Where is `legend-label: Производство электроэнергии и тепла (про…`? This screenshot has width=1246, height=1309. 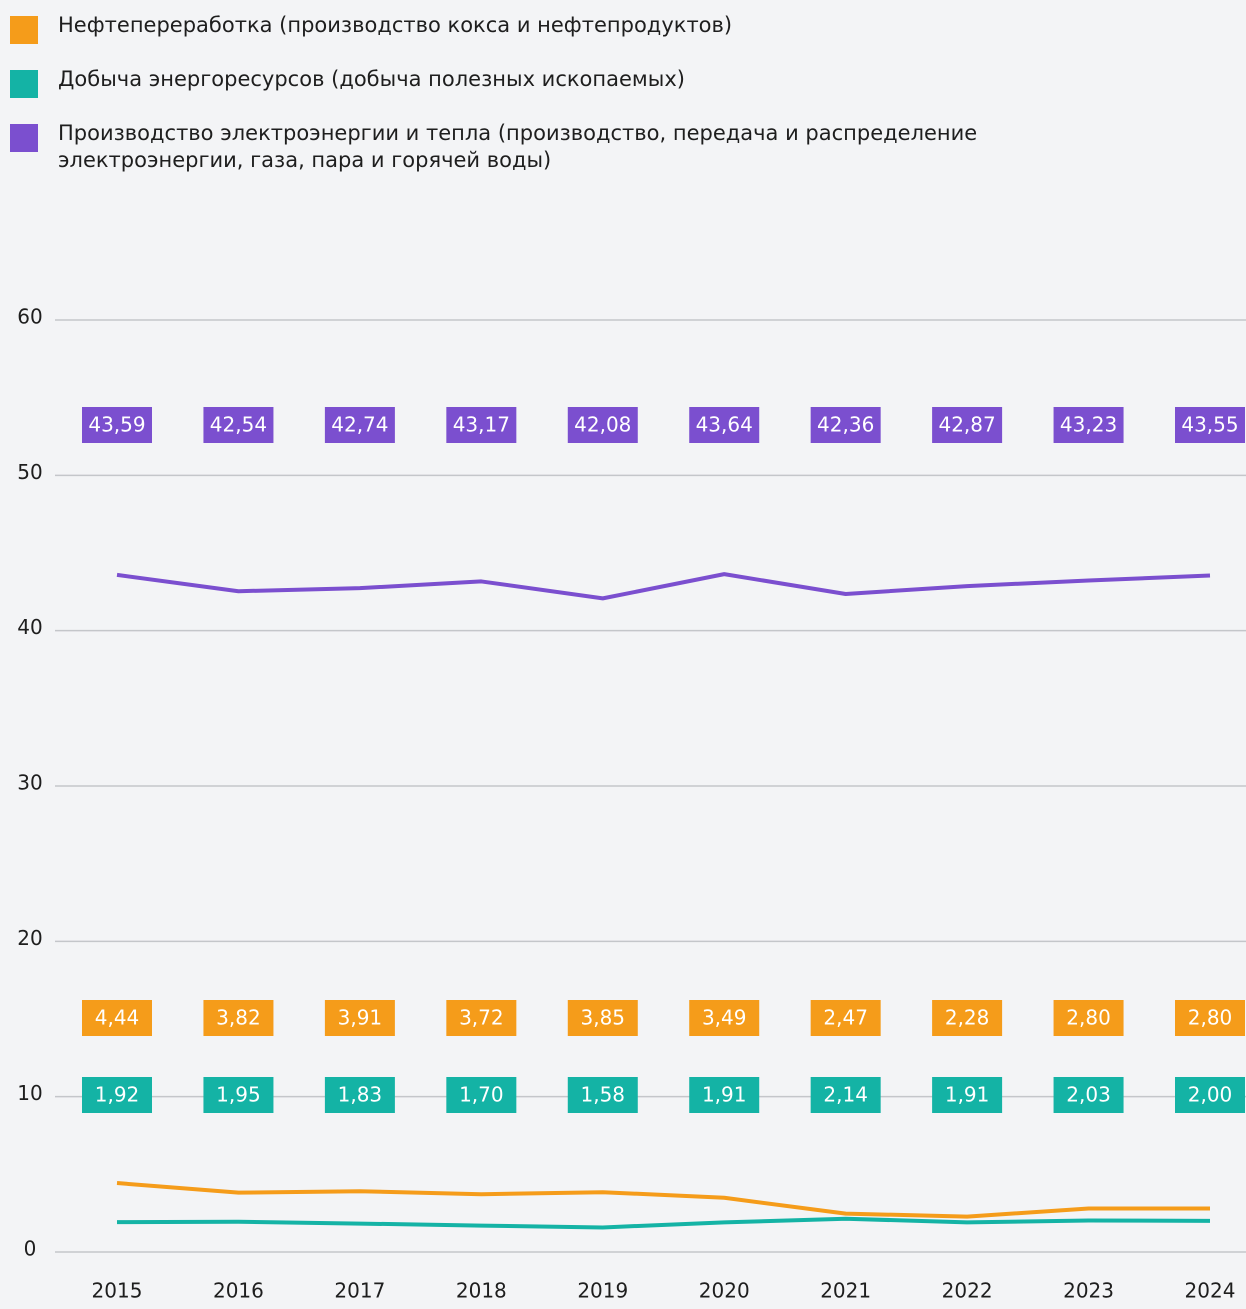
legend-label: Производство электроэнергии и тепла (про… is located at coordinates (518, 146).